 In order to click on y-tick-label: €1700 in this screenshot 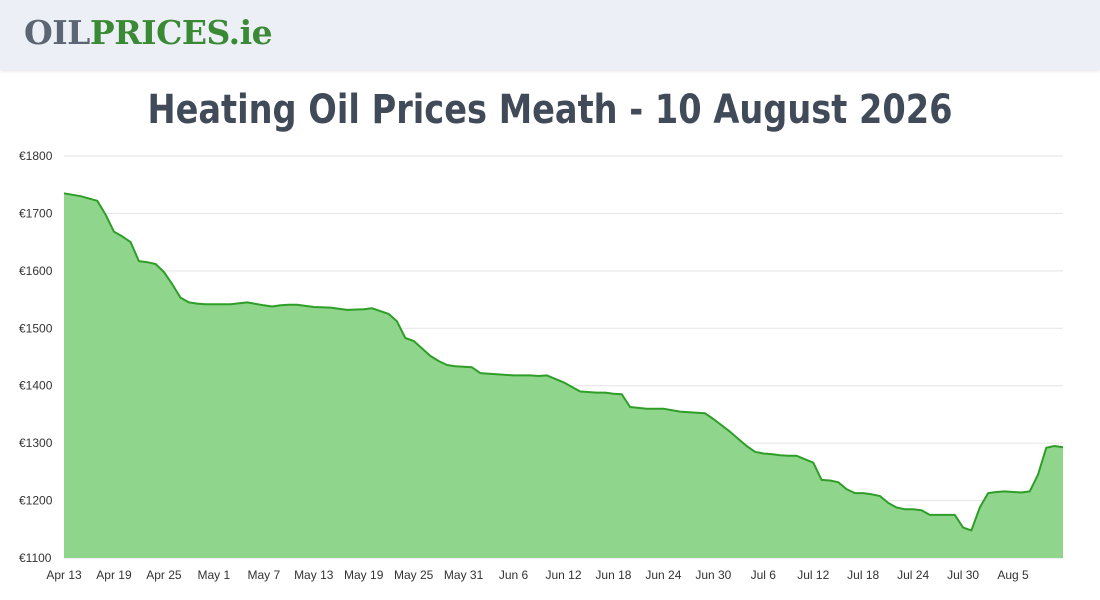, I will do `click(36, 213)`.